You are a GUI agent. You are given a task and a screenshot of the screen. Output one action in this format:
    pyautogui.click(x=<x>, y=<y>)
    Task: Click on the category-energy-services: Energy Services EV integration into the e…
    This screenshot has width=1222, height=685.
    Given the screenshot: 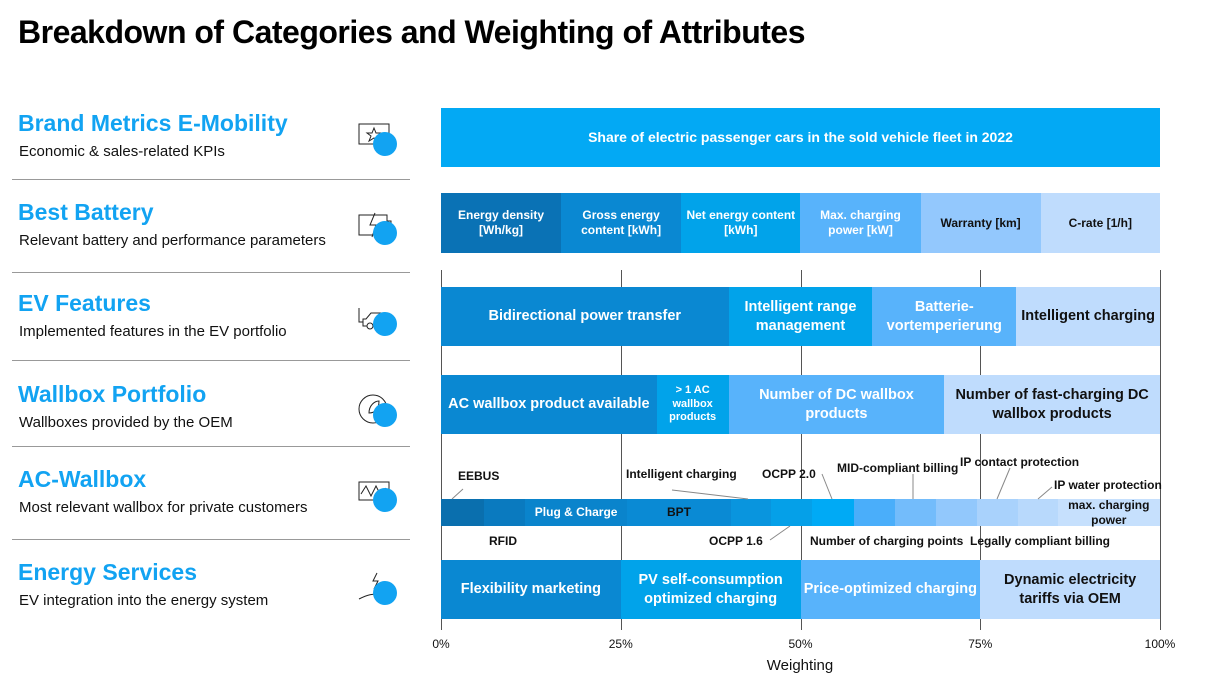 What is the action you would take?
    pyautogui.click(x=214, y=584)
    